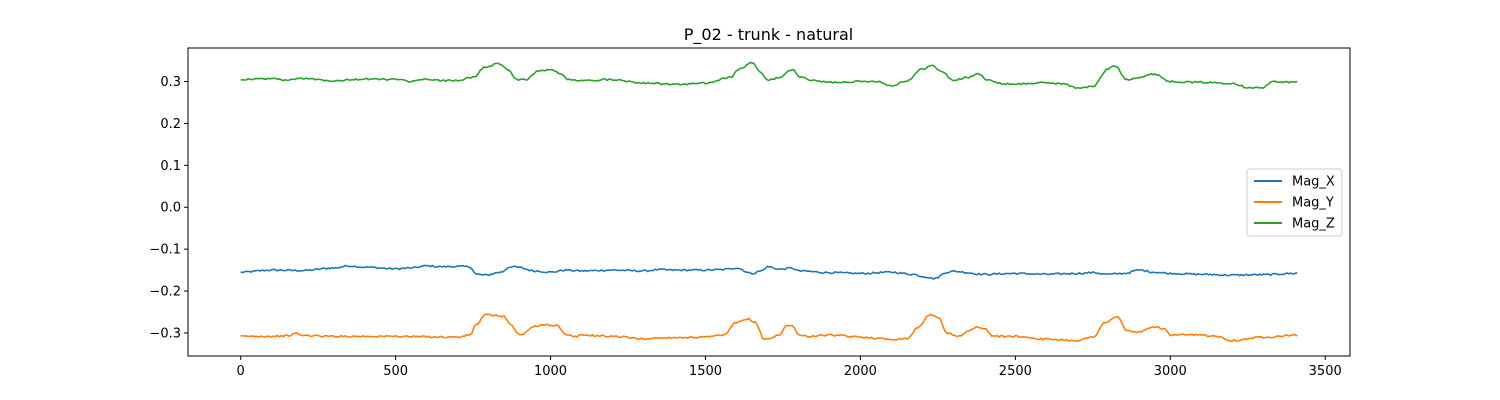 This screenshot has width=1500, height=400. I want to click on y-tick-label: −0.2, so click(165, 292).